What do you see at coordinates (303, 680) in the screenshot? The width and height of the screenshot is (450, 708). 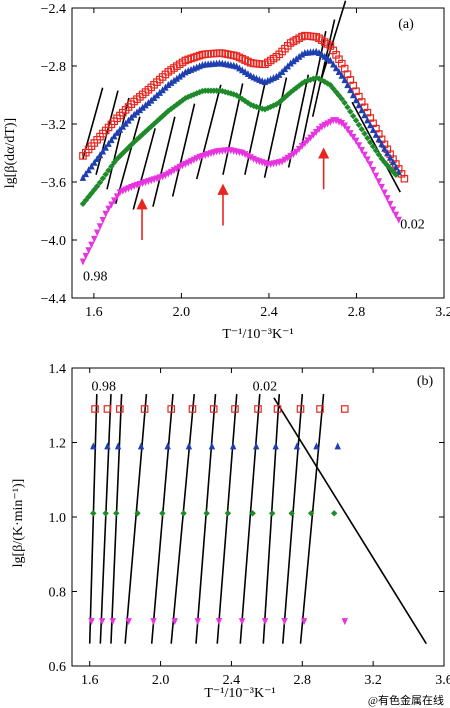 I see `x-tick-label: 2.8` at bounding box center [303, 680].